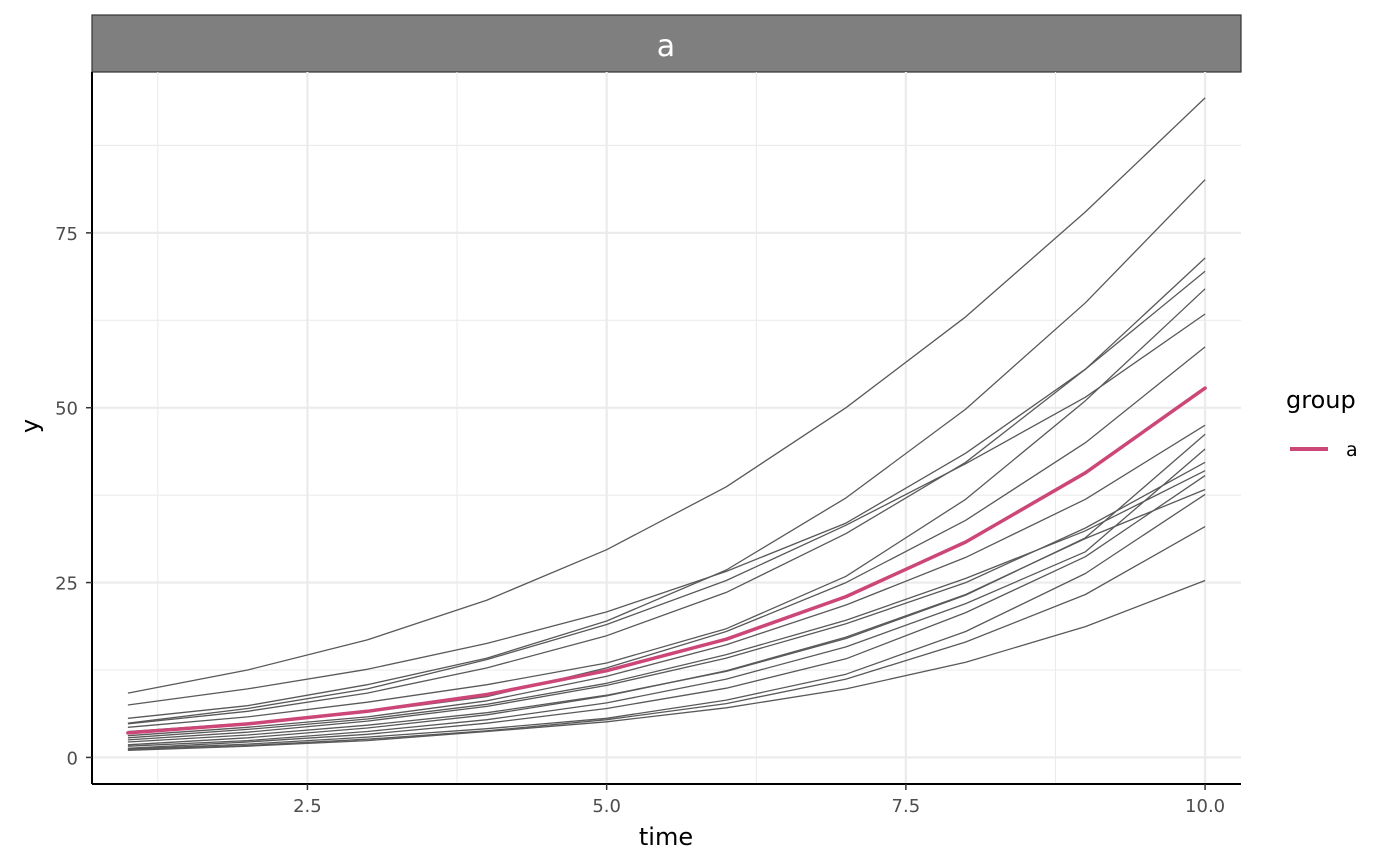  Describe the element at coordinates (1205, 806) in the screenshot. I see `x-tick-label-3: 10.0` at that location.